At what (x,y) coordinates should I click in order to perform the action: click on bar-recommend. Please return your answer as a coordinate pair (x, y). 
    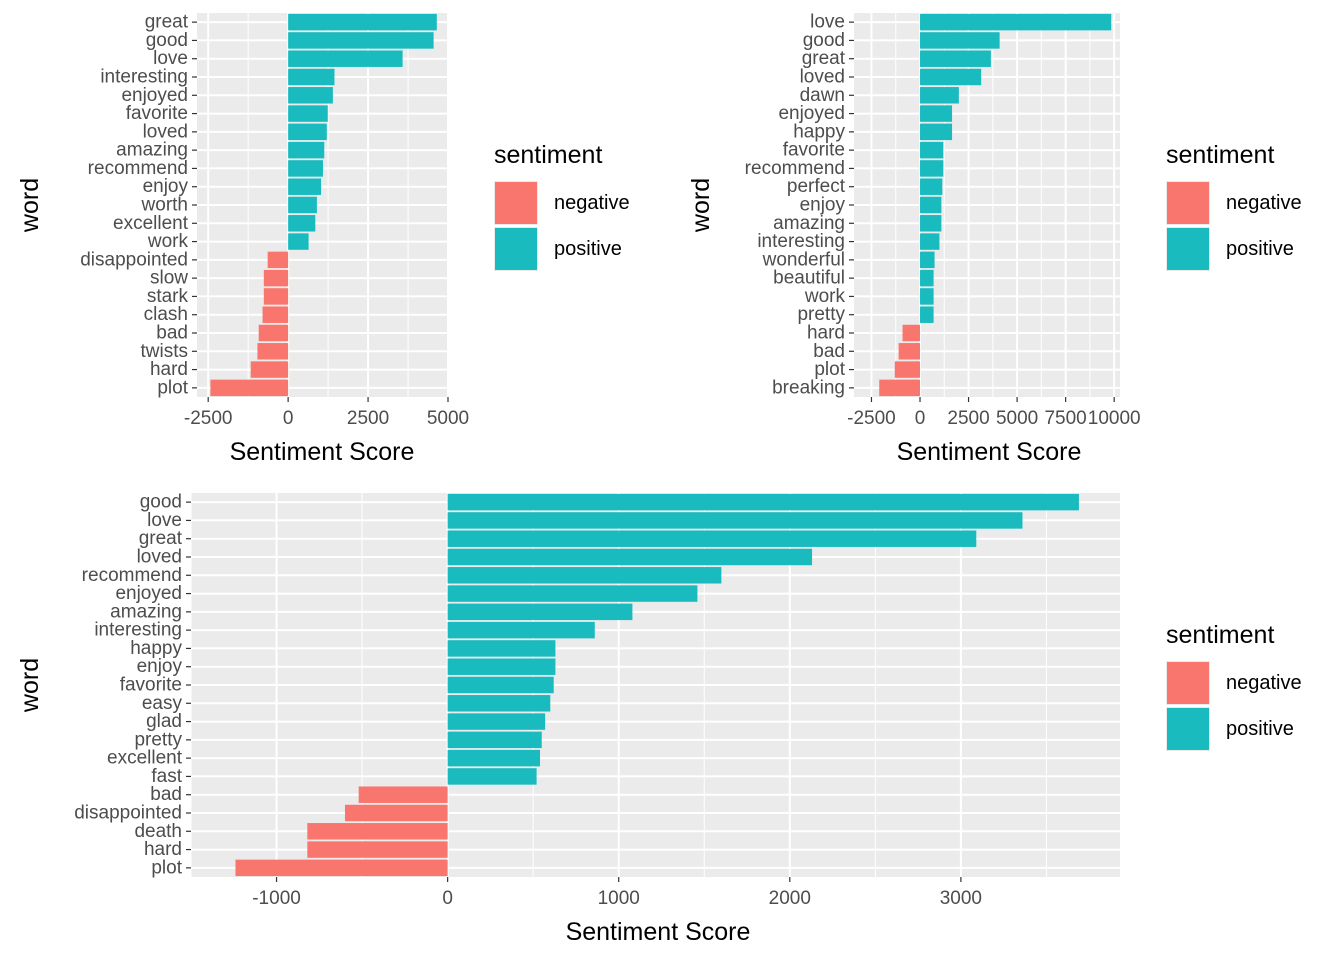
    Looking at the image, I should click on (305, 168).